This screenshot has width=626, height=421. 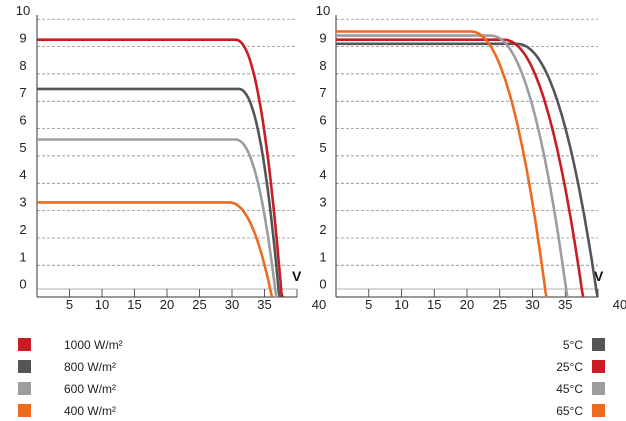 I want to click on legend-label: 800 W/m², so click(x=90, y=367).